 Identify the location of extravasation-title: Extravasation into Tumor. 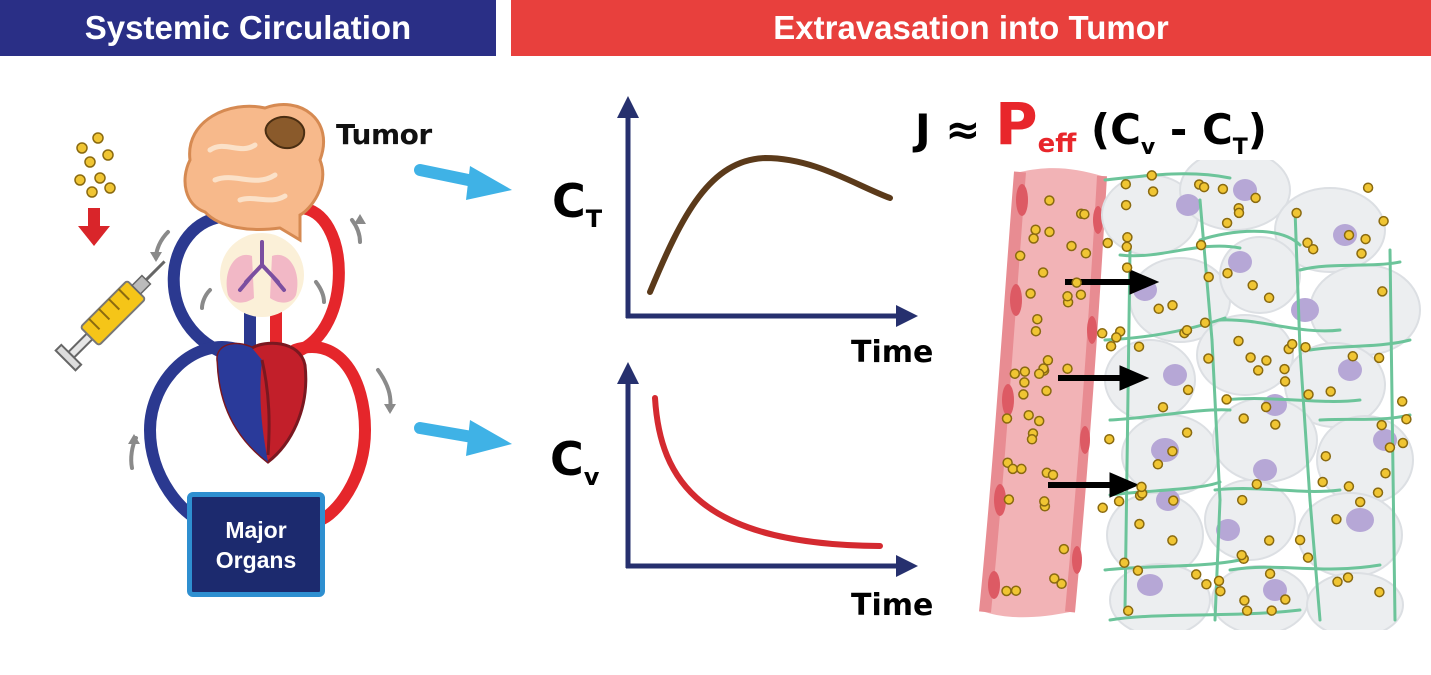
(971, 27).